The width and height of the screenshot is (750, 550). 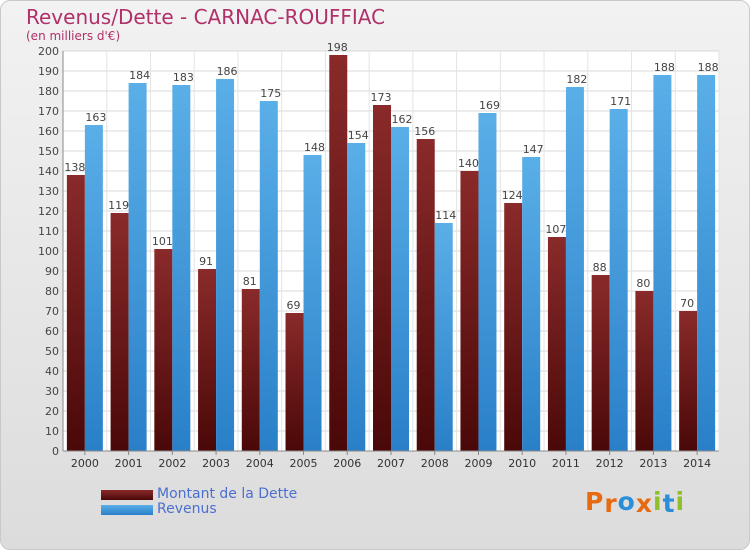 I want to click on y-tick-label: 40, so click(x=52, y=371).